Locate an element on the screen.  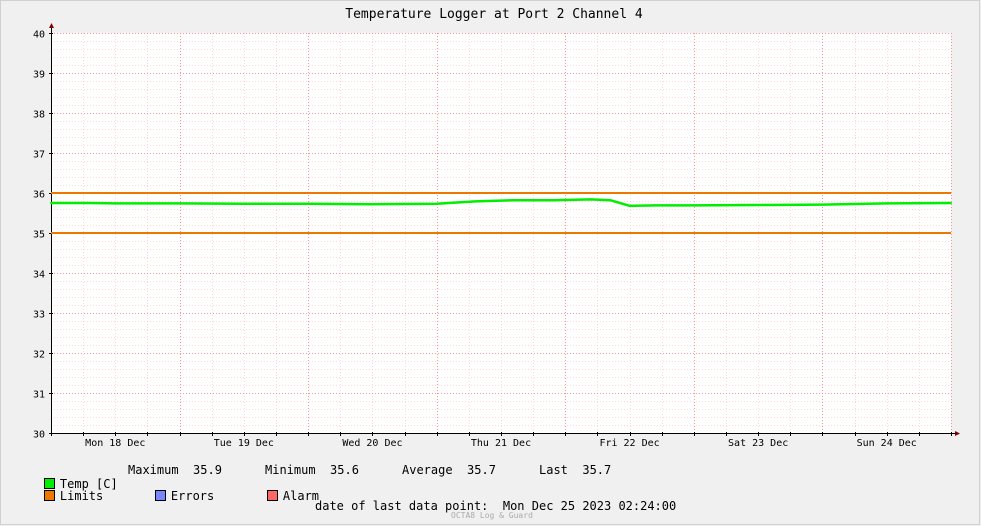
legend-min: Minimum 35.6 is located at coordinates (312, 470).